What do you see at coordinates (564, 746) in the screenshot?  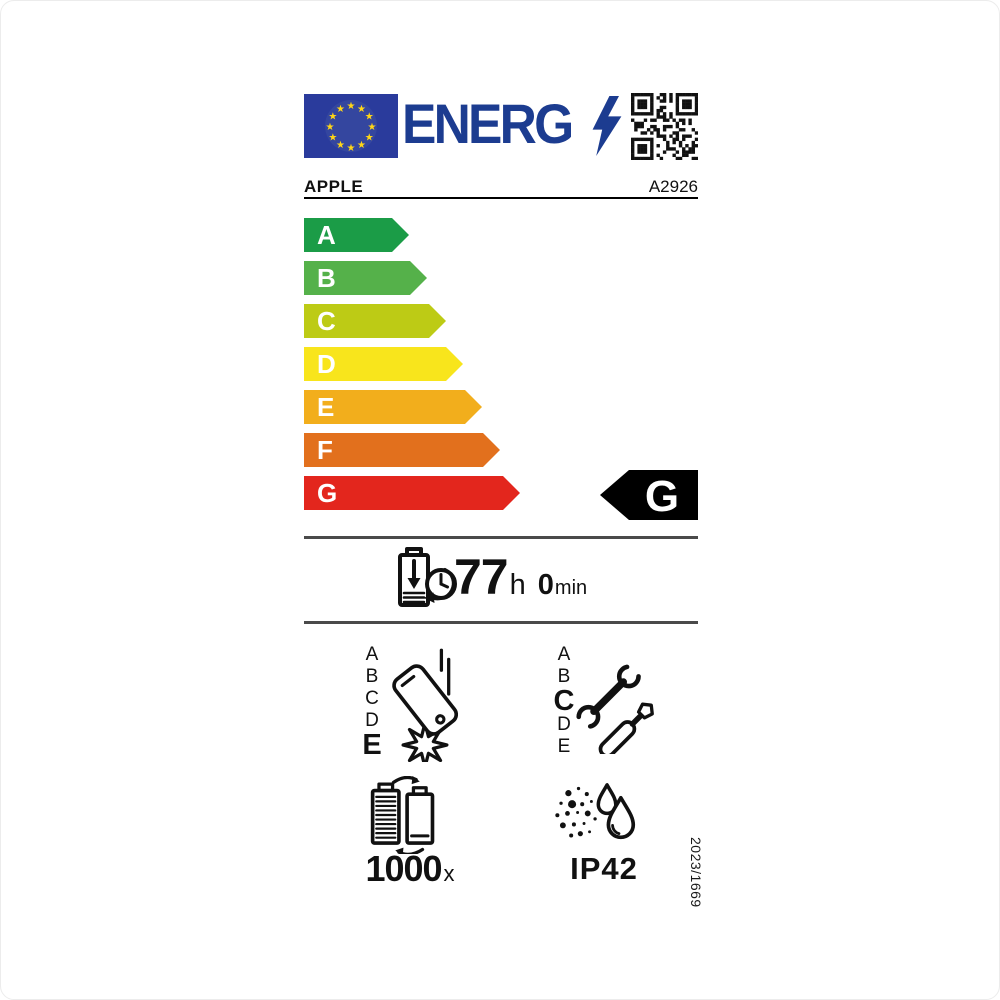 I see `class-letter: E` at bounding box center [564, 746].